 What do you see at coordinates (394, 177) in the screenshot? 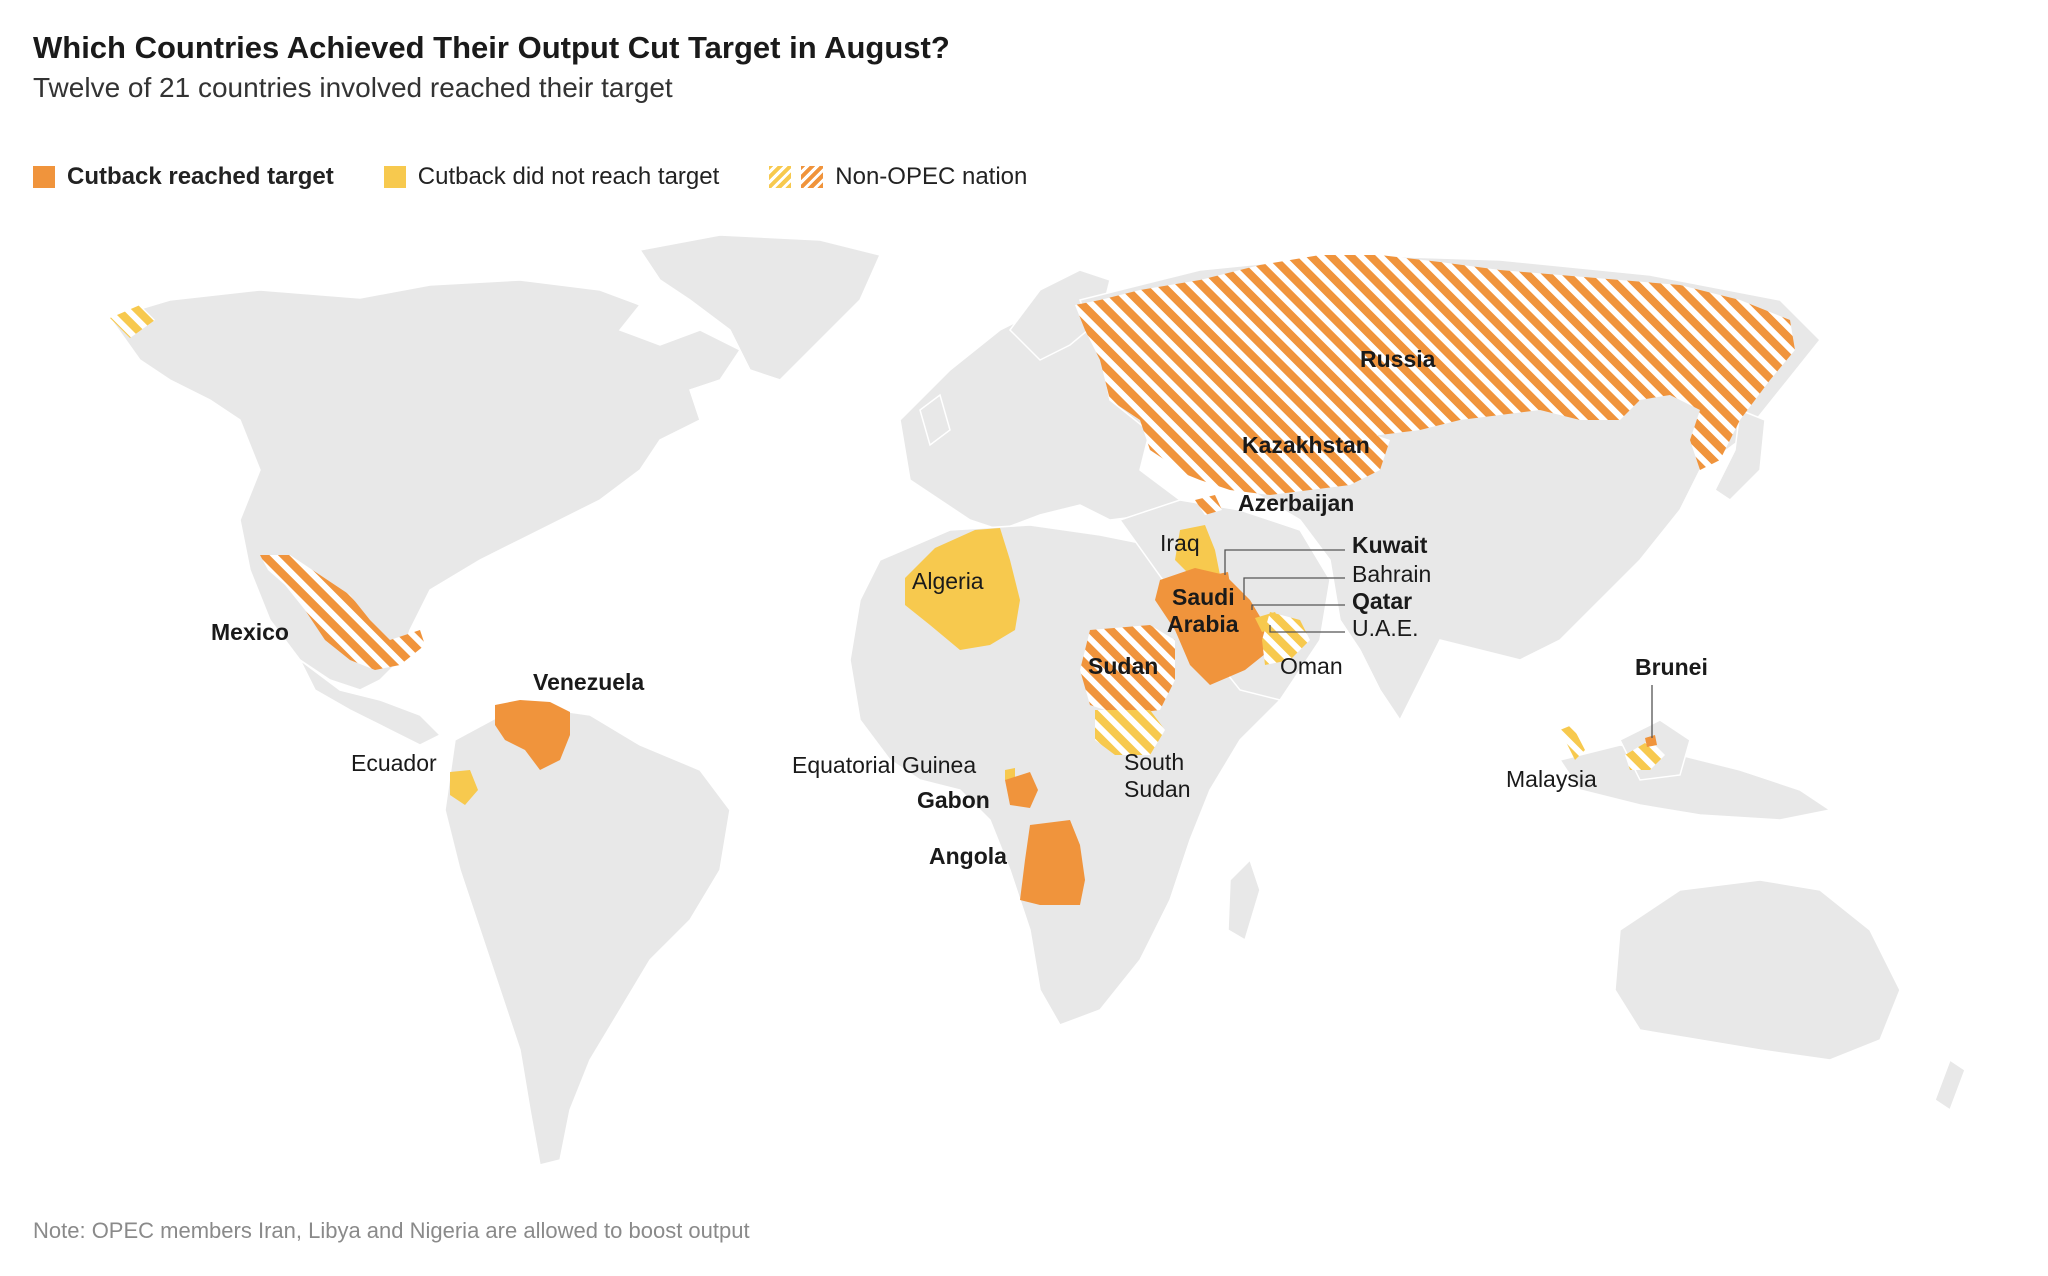
I see `legend-swatch-missed` at bounding box center [394, 177].